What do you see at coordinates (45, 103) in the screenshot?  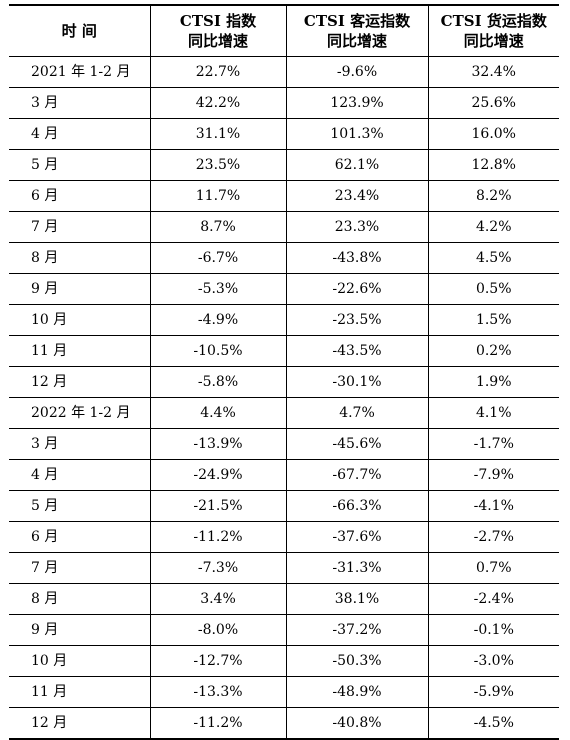 I see `period-cell: 3 月` at bounding box center [45, 103].